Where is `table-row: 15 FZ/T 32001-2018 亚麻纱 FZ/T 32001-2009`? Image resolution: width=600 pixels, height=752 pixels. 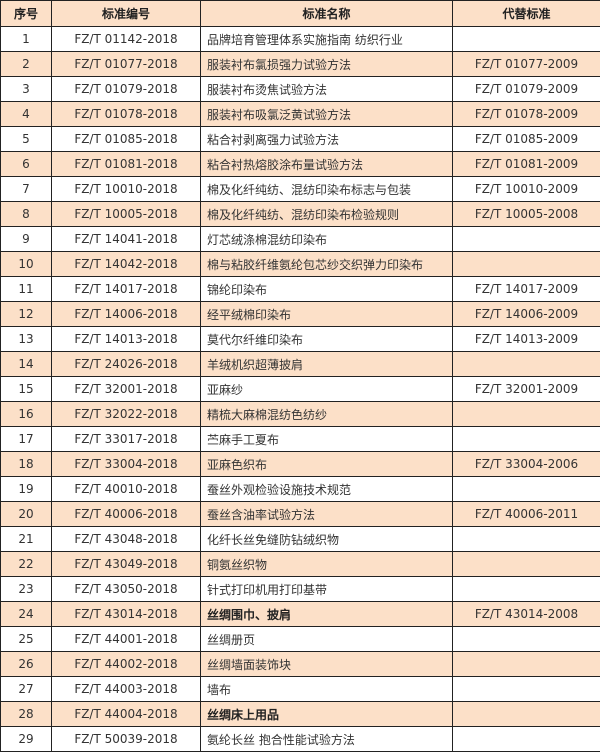
table-row: 15 FZ/T 32001-2018 亚麻纱 FZ/T 32001-2009 is located at coordinates (300, 389).